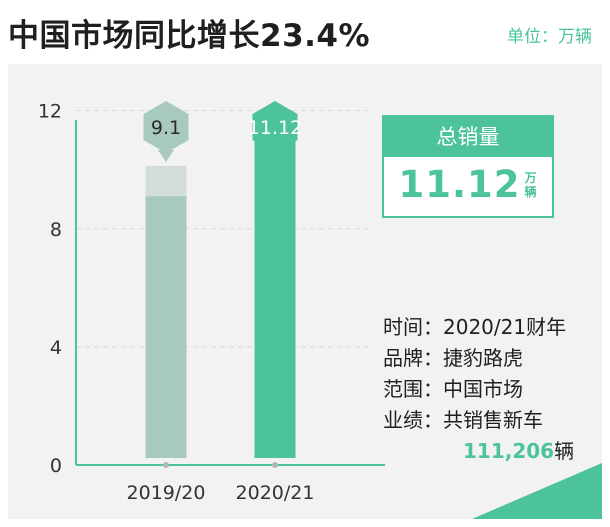  I want to click on info-perf-row: 业绩：共销售新车, so click(493, 420).